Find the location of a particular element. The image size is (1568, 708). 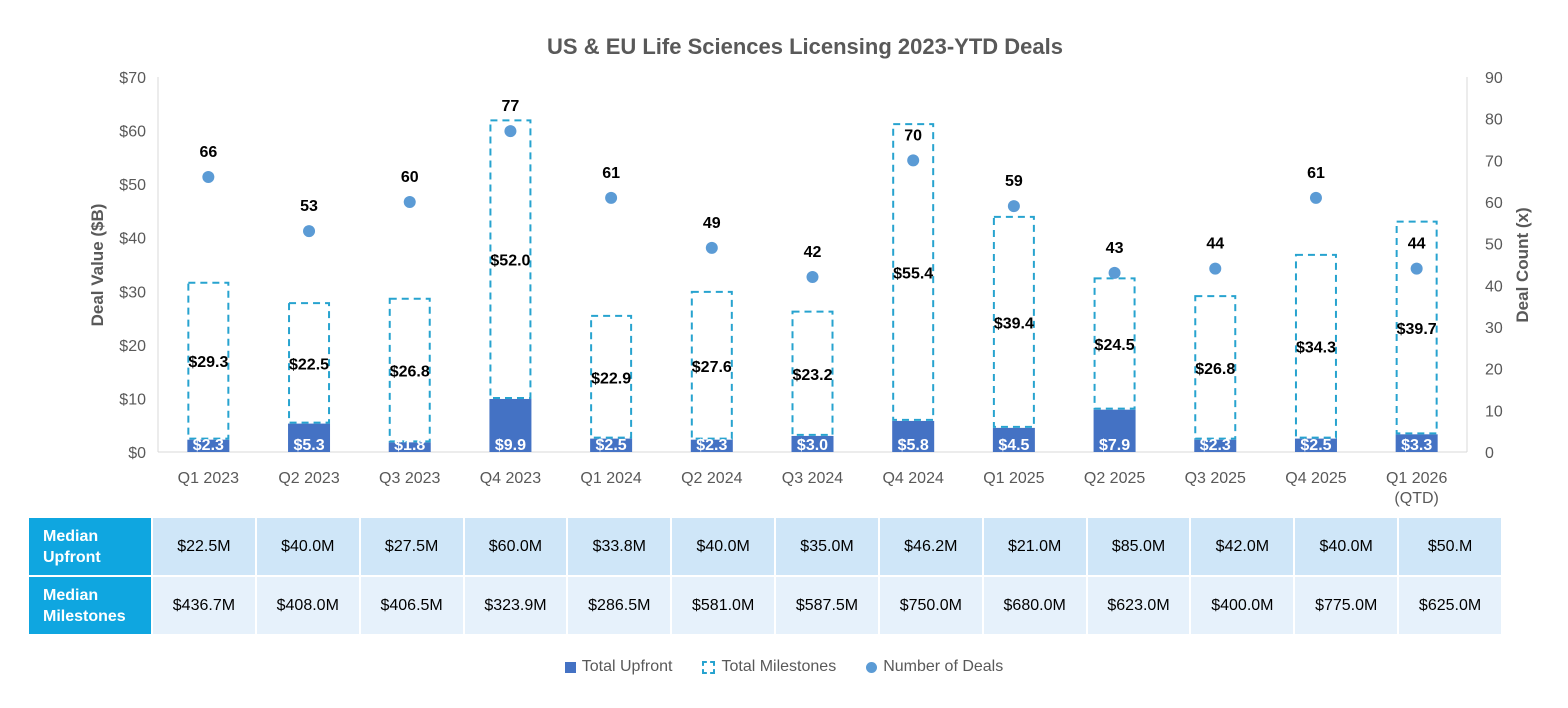

legend-milestones-label: Total Milestones is located at coordinates (779, 666).